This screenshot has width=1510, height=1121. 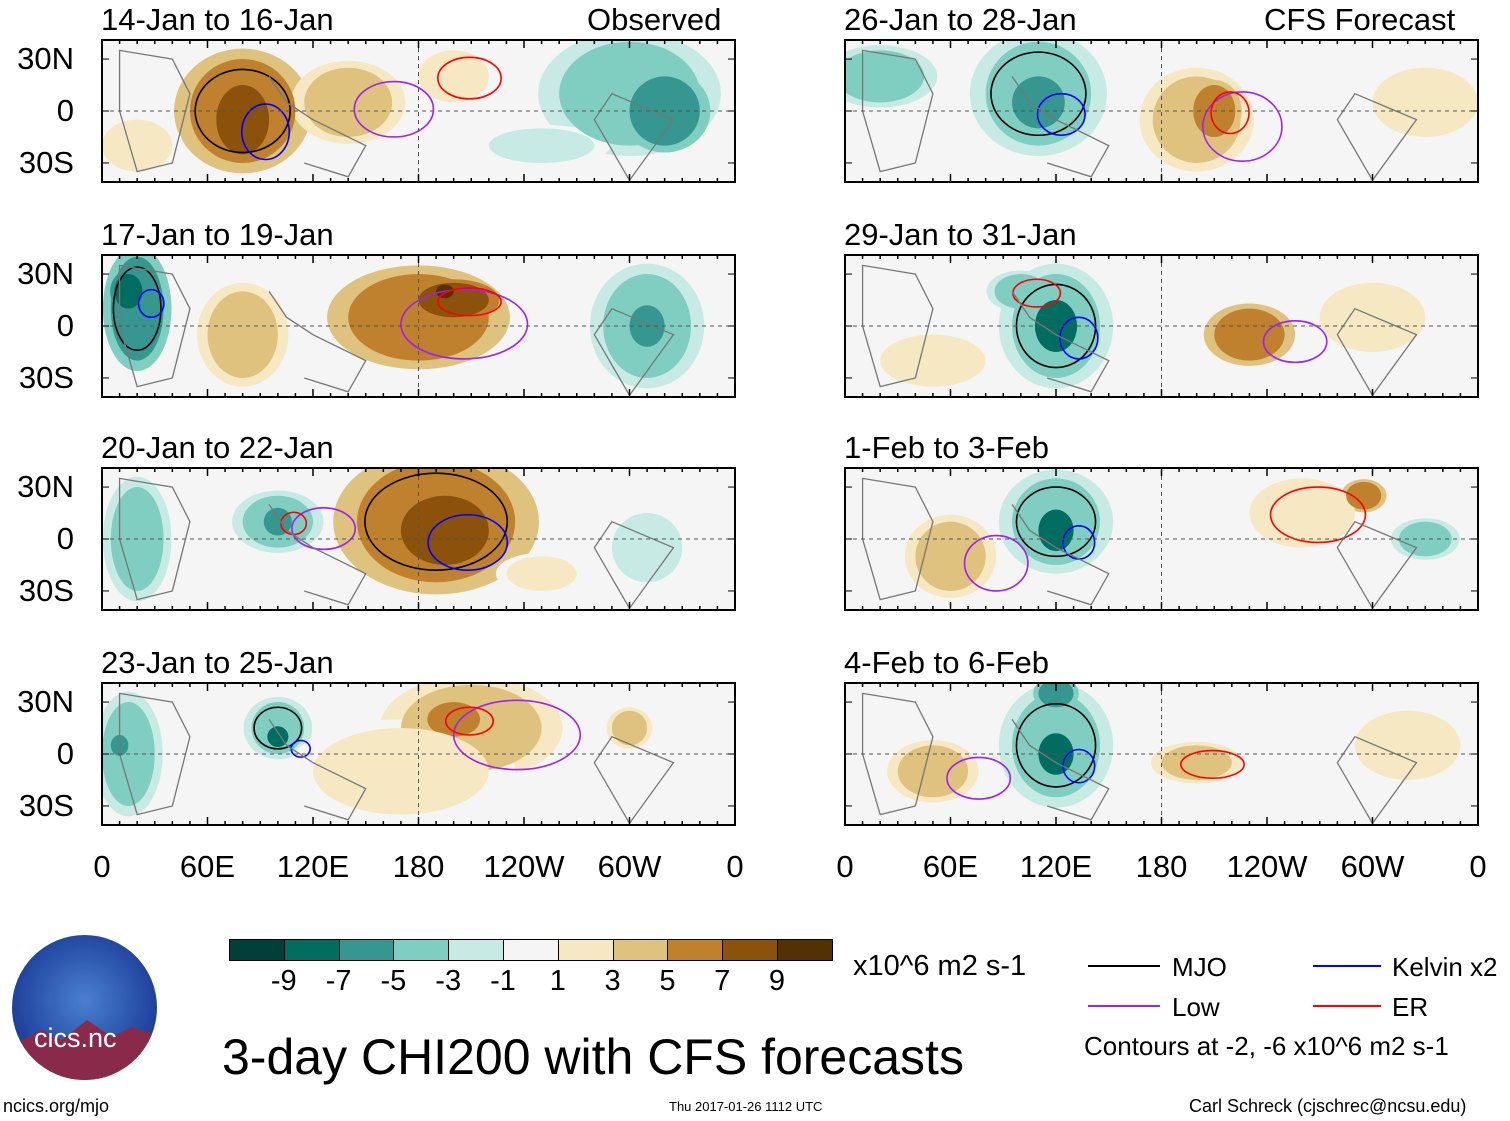 I want to click on site-link: ncics.org/mjo, so click(x=56, y=1106).